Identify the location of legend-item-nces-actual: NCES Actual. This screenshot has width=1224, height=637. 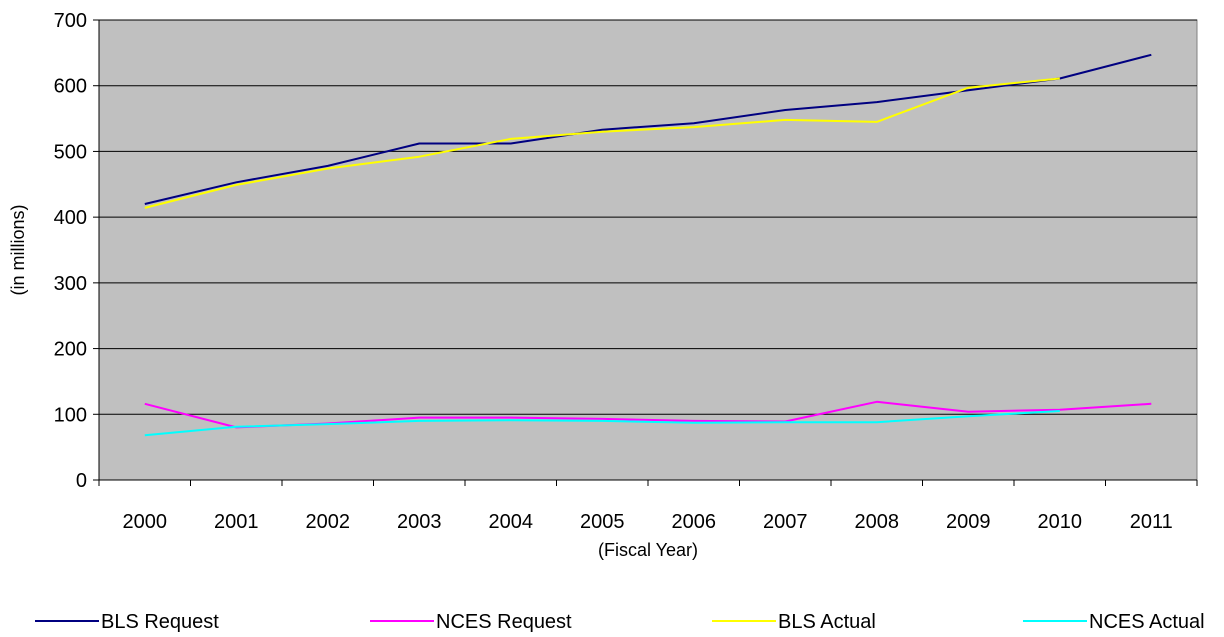
(1114, 622).